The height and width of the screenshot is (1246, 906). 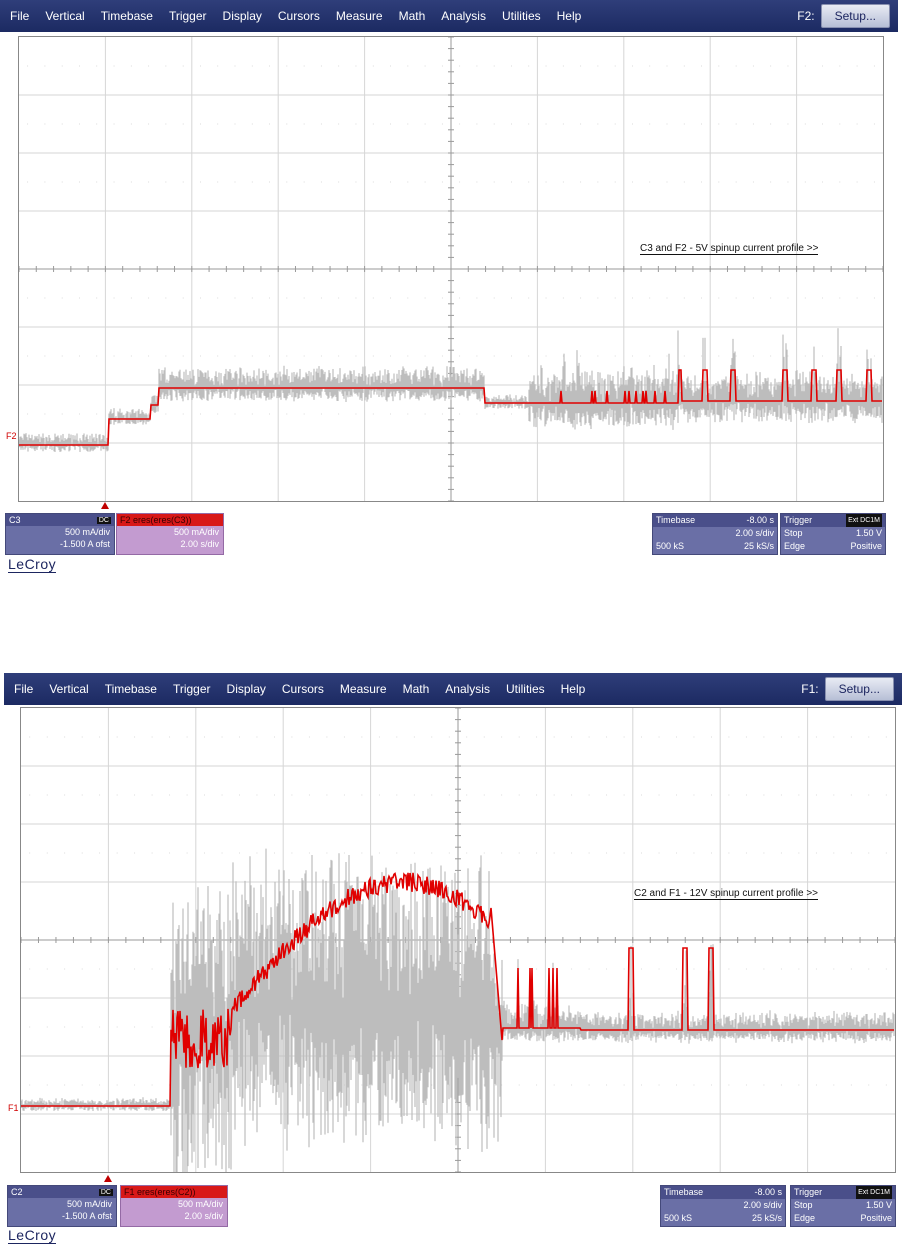 I want to click on trigger-mode: Stop, so click(x=803, y=1205).